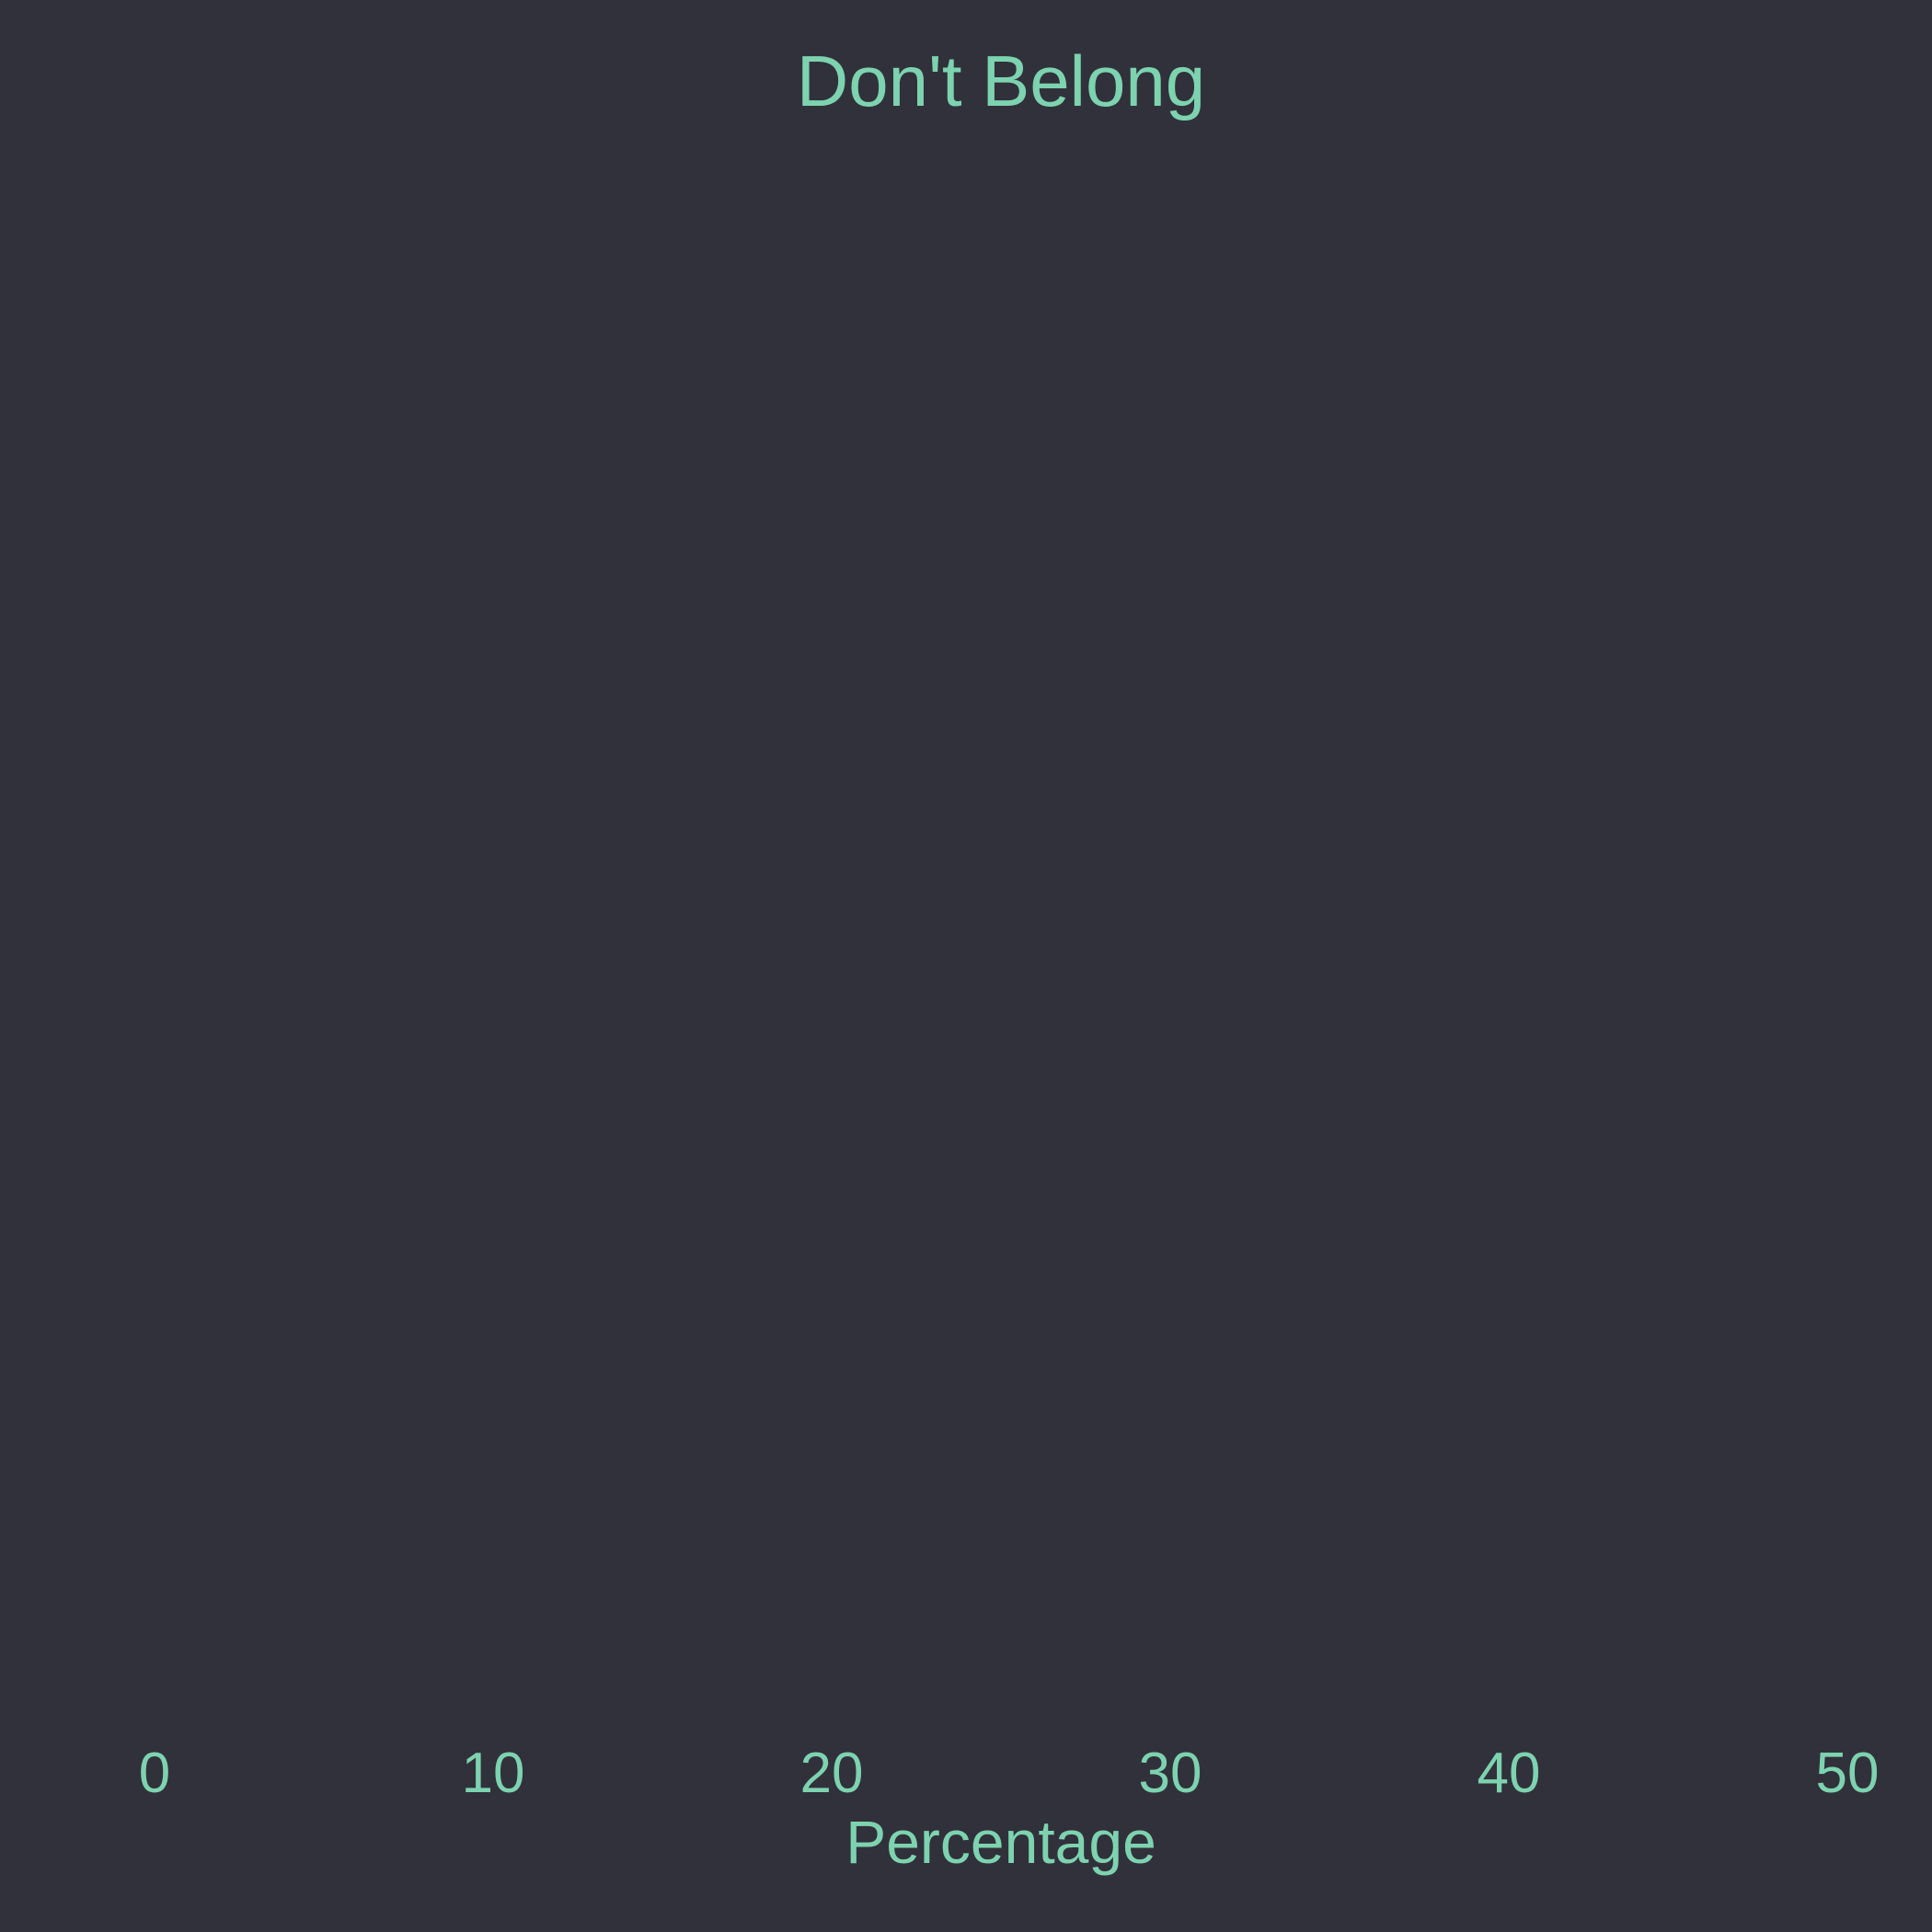  What do you see at coordinates (1009, 1773) in the screenshot?
I see `x-axis-ticks: 0 10 20 30 40 50` at bounding box center [1009, 1773].